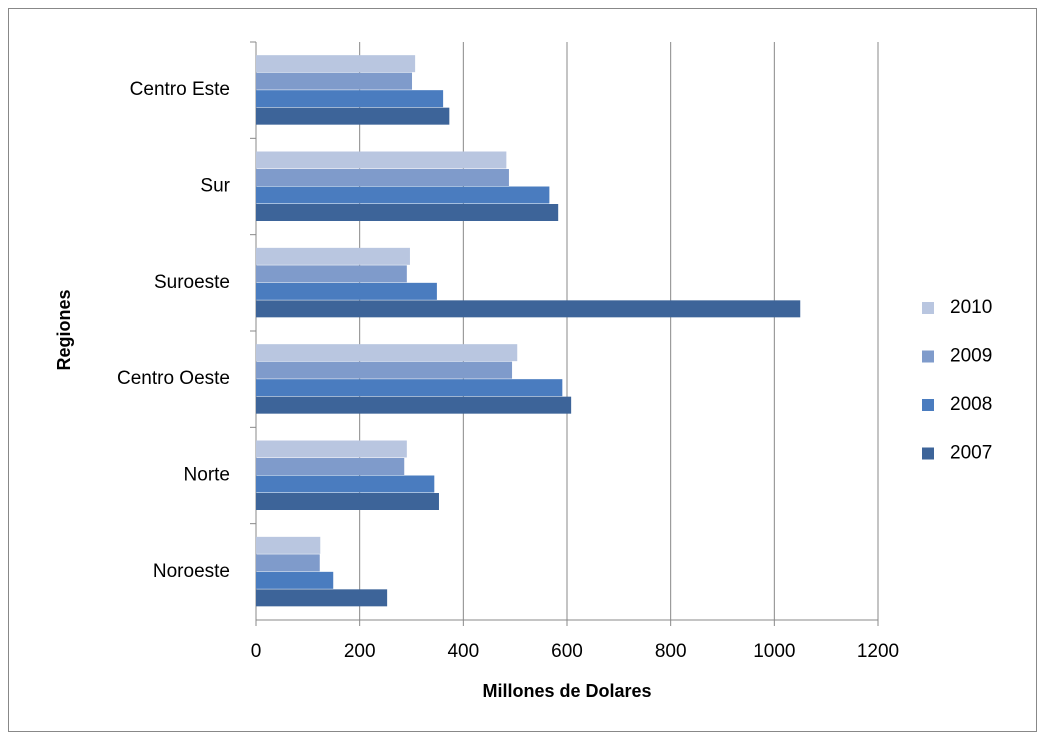  I want to click on y-tick-label: Centro Oeste, so click(173, 378).